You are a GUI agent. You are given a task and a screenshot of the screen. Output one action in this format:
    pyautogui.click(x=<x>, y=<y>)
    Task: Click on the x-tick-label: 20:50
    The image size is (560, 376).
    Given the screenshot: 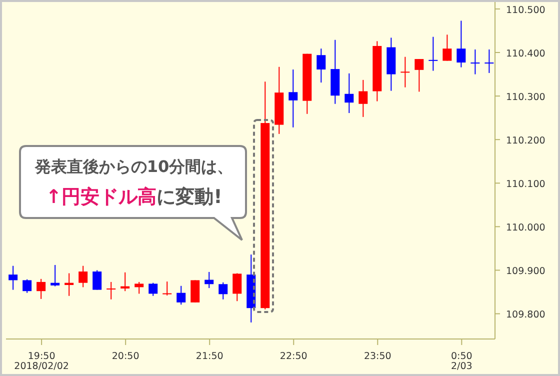 What is the action you would take?
    pyautogui.click(x=126, y=356)
    